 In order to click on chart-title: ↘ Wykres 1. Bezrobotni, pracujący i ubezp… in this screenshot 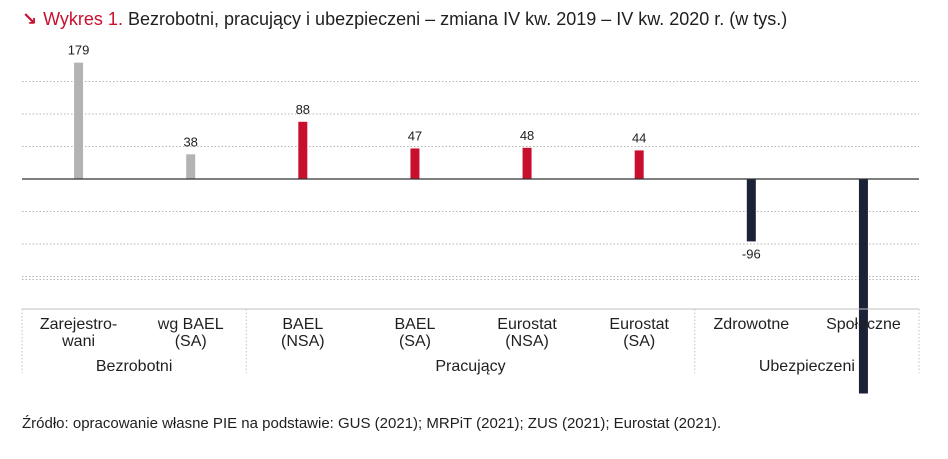, I will do `click(404, 19)`.